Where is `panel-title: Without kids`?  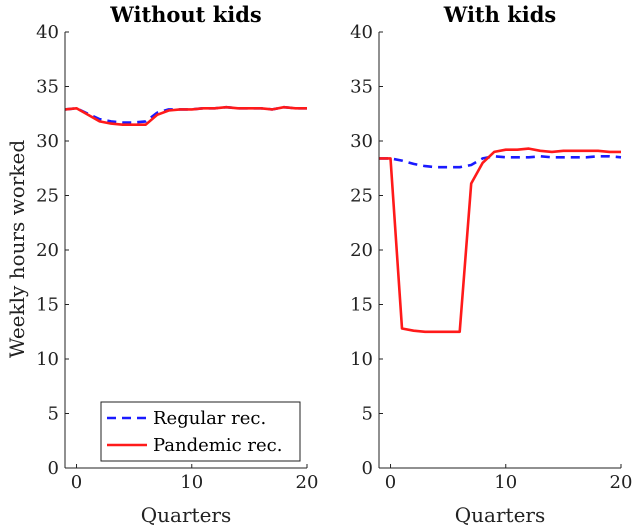
panel-title: Without kids is located at coordinates (185, 14).